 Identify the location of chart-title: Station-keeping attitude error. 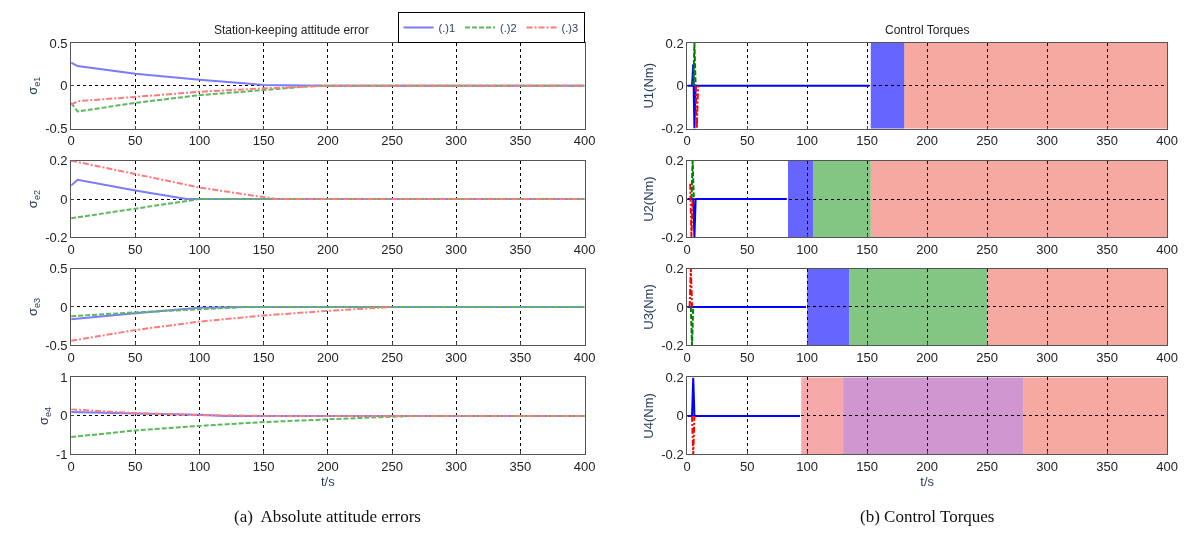
(291, 30).